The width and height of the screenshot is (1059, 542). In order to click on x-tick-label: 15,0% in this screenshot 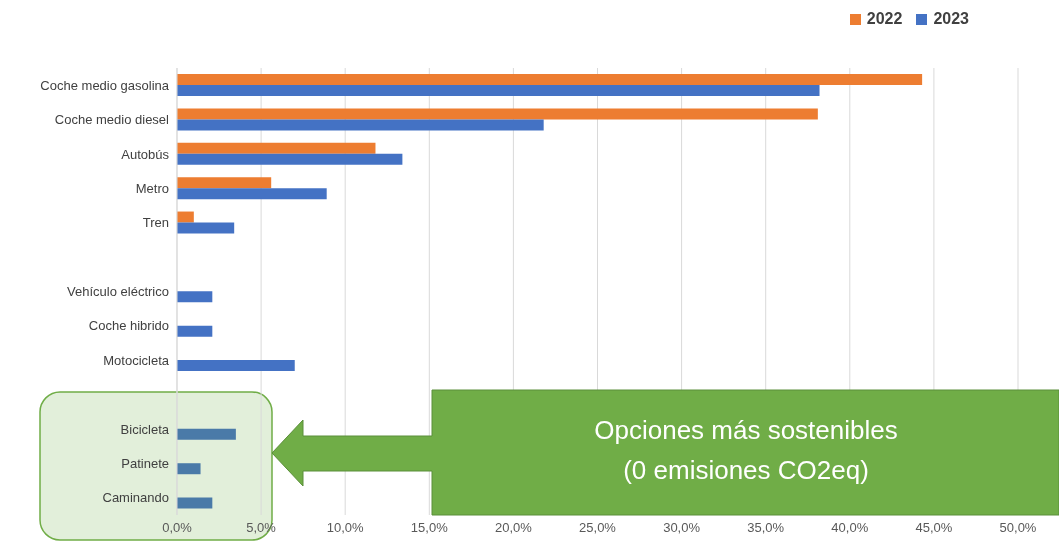, I will do `click(429, 528)`.